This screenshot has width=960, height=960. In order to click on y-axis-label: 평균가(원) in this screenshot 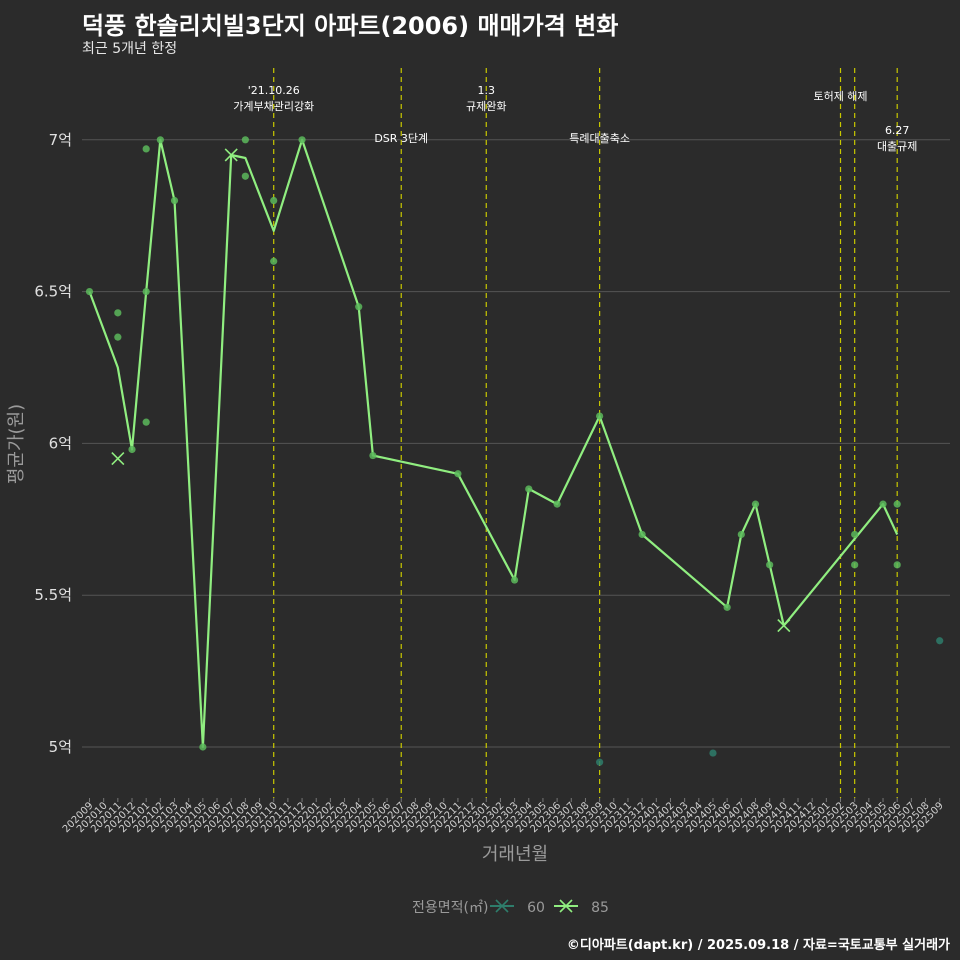, I will do `click(16, 444)`.